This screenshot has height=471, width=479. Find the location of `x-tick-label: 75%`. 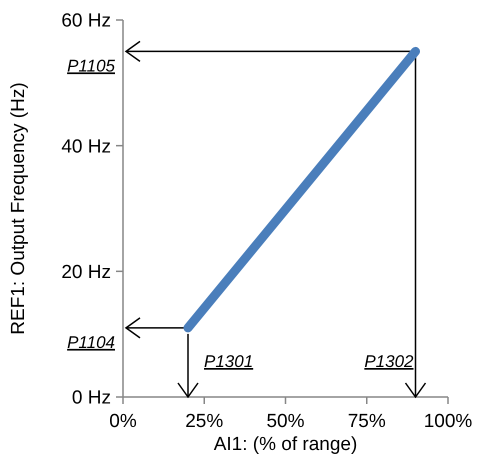

x-tick-label: 75% is located at coordinates (367, 421).